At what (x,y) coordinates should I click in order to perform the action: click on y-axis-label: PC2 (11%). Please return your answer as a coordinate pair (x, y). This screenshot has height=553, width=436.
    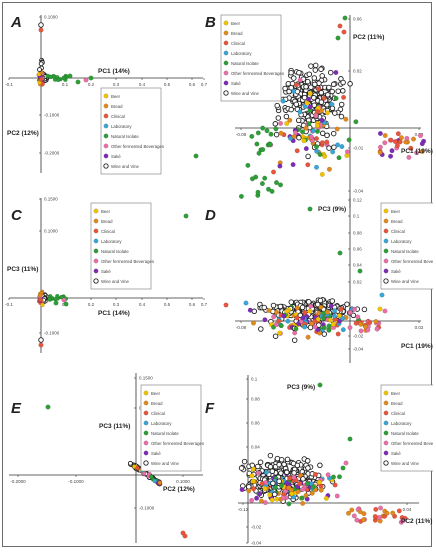
    Looking at the image, I should click on (368, 37).